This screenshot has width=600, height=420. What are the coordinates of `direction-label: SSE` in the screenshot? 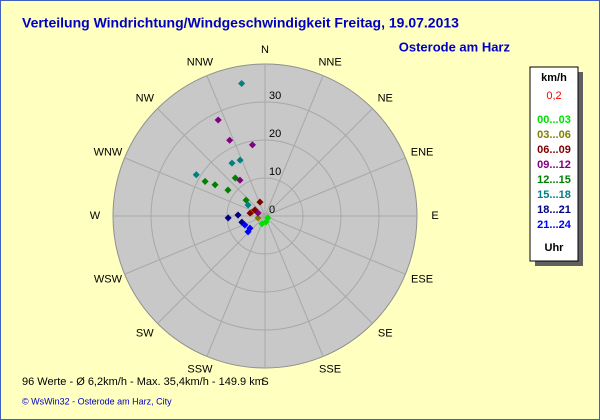 It's located at (330, 369).